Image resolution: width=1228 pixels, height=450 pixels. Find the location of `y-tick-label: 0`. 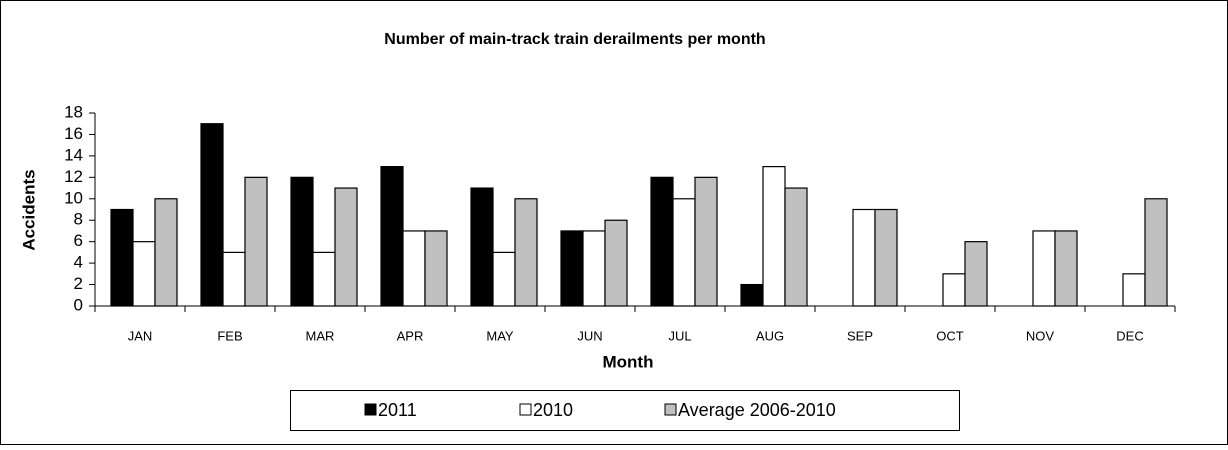

y-tick-label: 0 is located at coordinates (78, 304).